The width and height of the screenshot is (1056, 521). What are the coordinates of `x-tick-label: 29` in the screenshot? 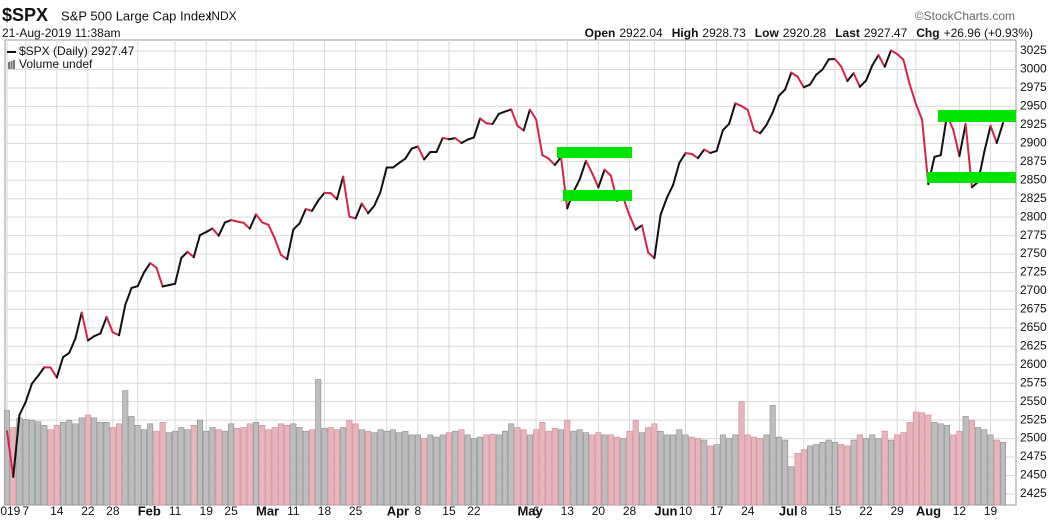 It's located at (897, 511).